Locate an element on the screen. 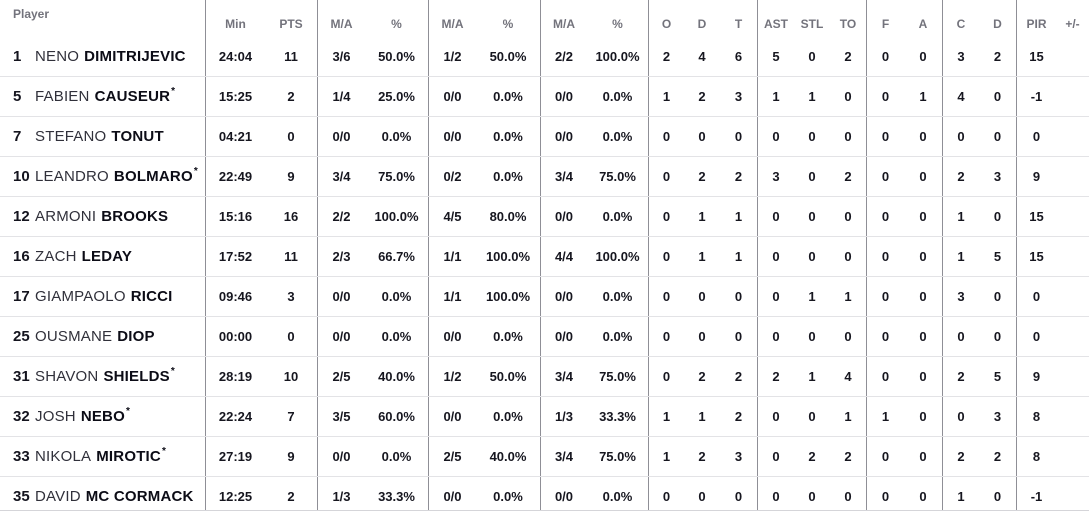 This screenshot has width=1089, height=511. stat-cell: 1/3 is located at coordinates (563, 416).